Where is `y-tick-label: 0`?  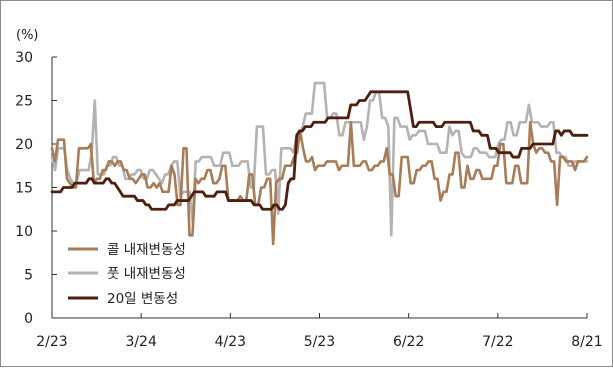
y-tick-label: 0 is located at coordinates (28, 319).